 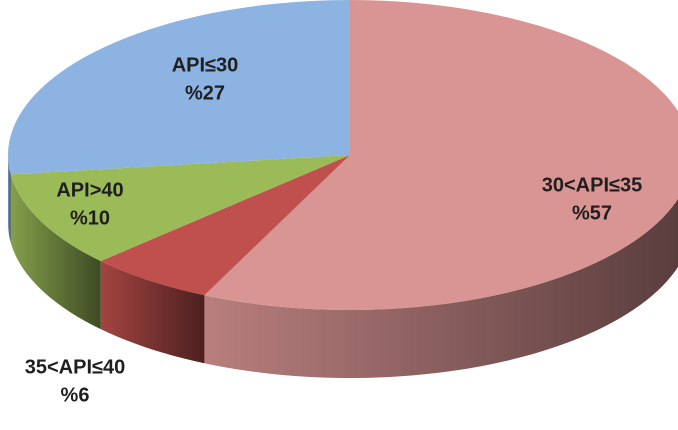 I want to click on slice-value-label: %27, so click(x=205, y=93).